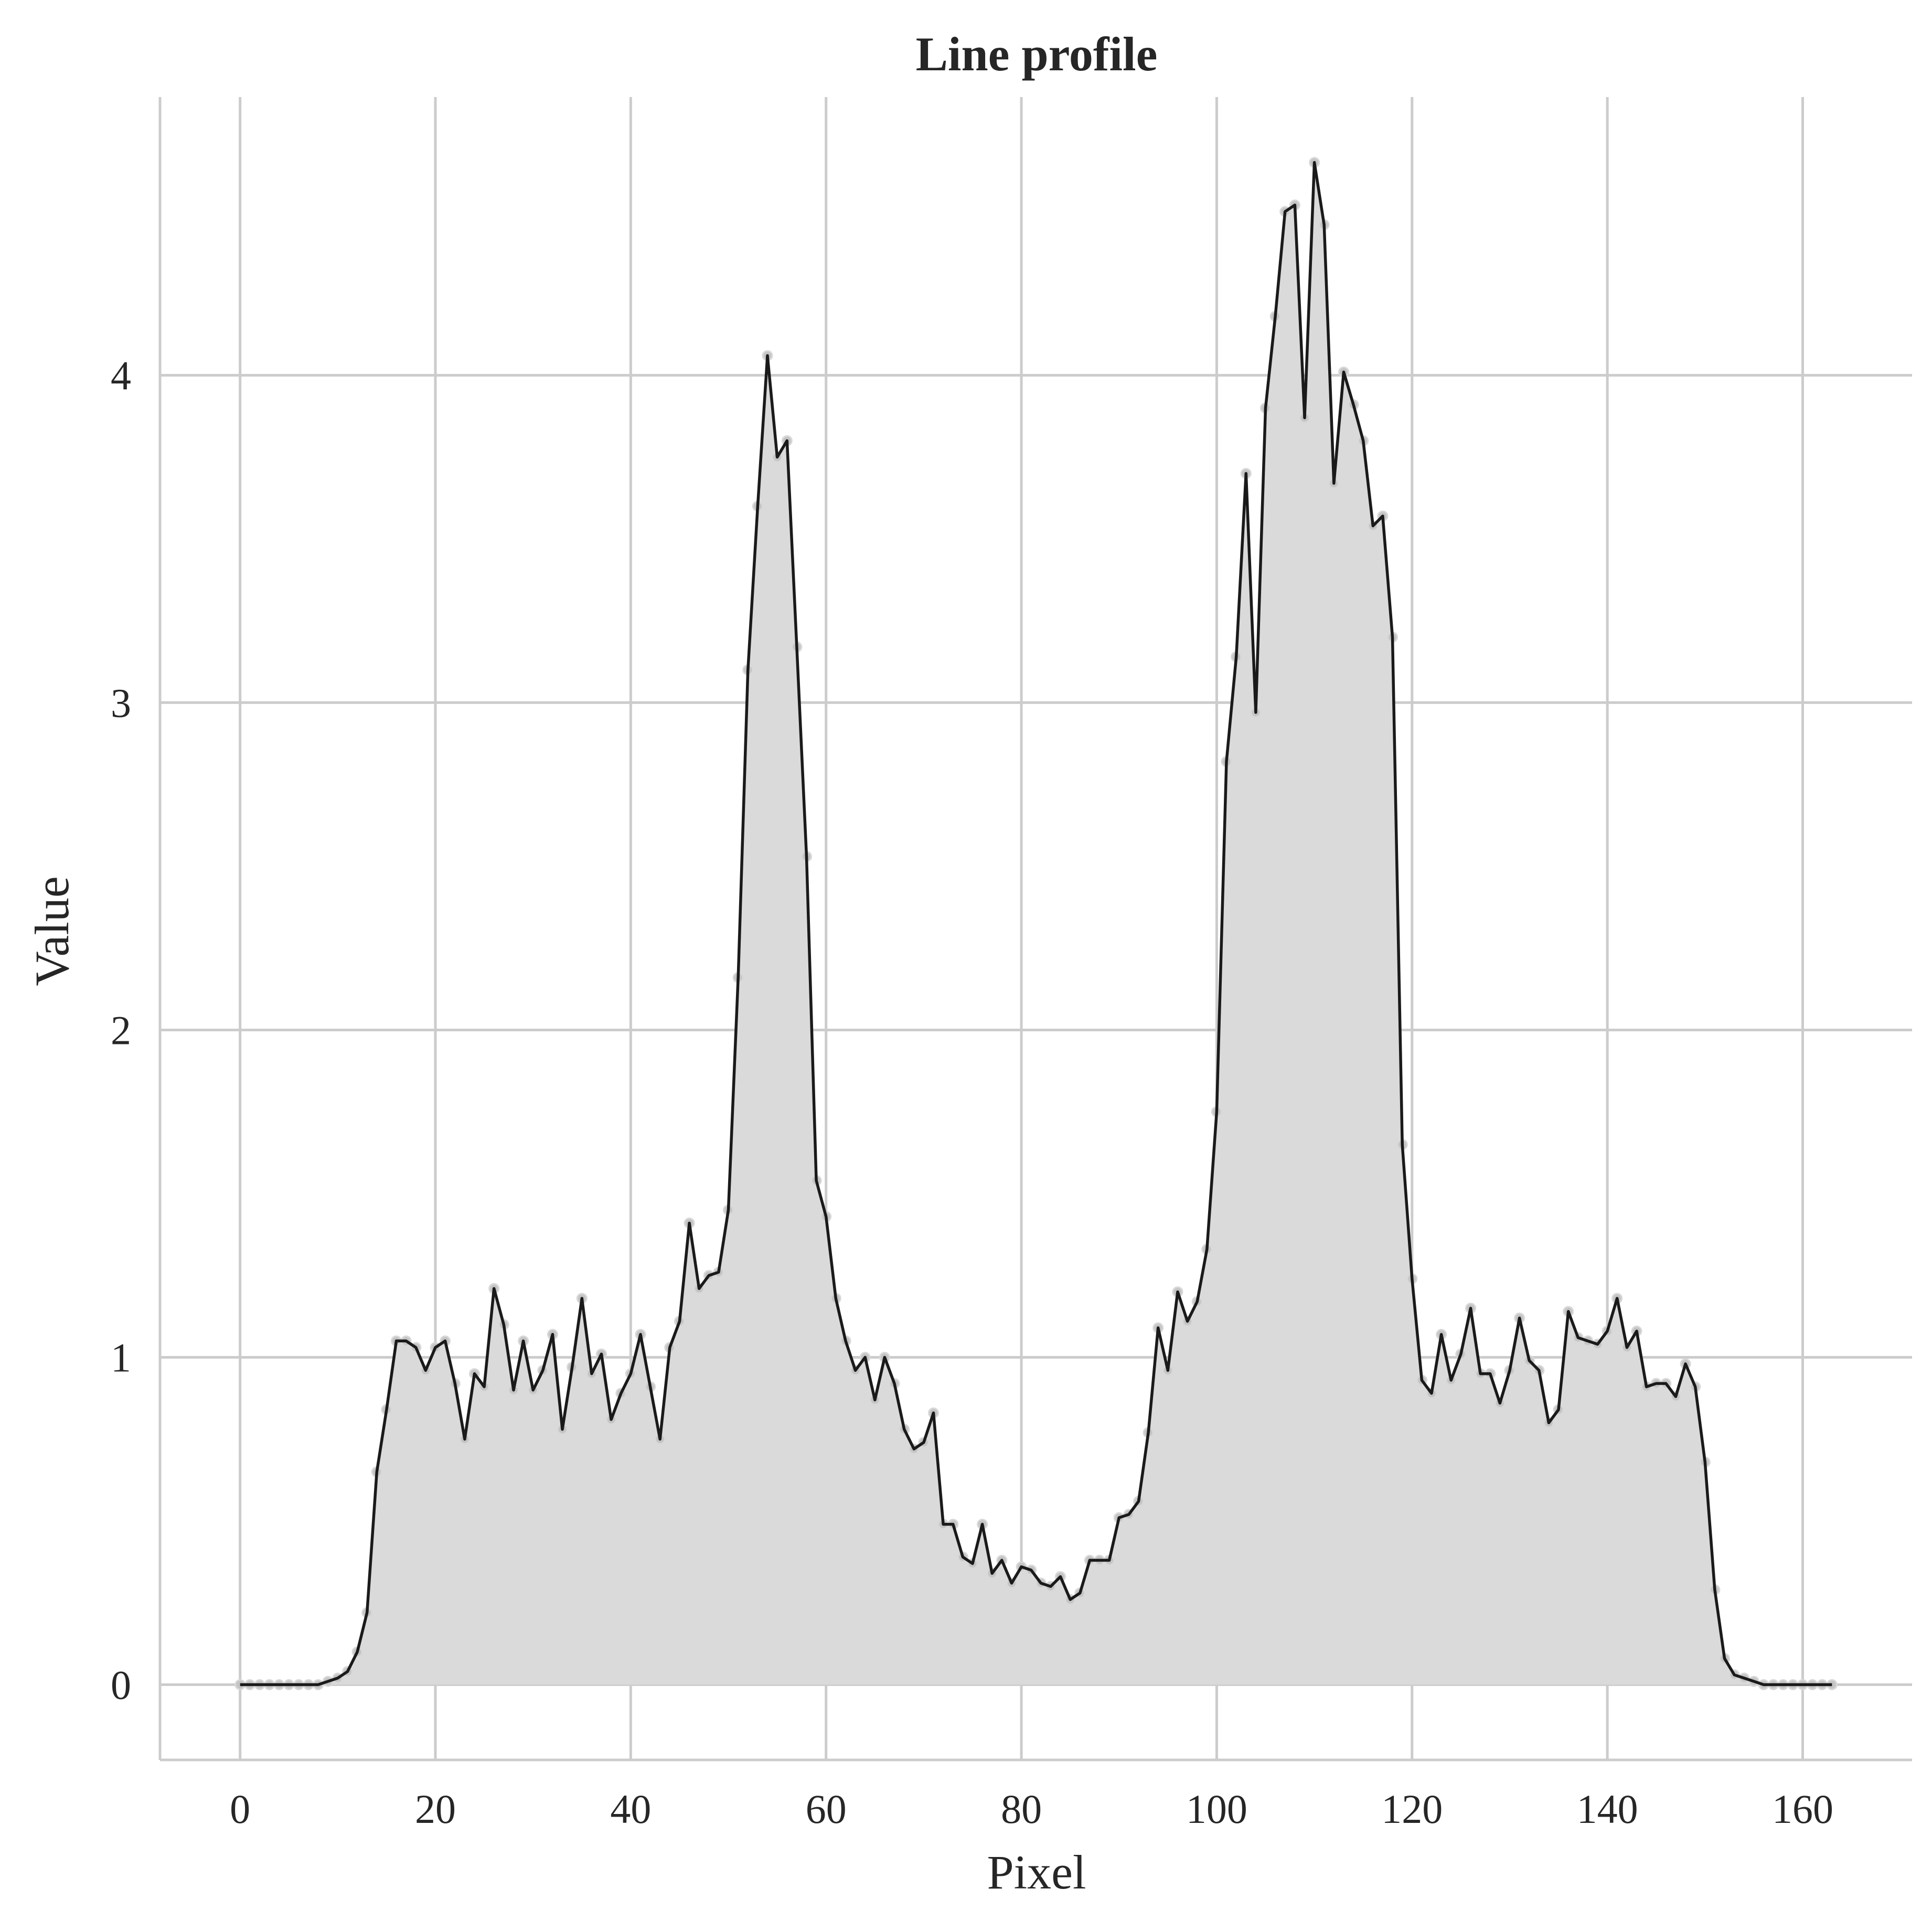 This screenshot has height=1932, width=1932. Describe the element at coordinates (1022, 1809) in the screenshot. I see `x-tick-label: 80` at that location.